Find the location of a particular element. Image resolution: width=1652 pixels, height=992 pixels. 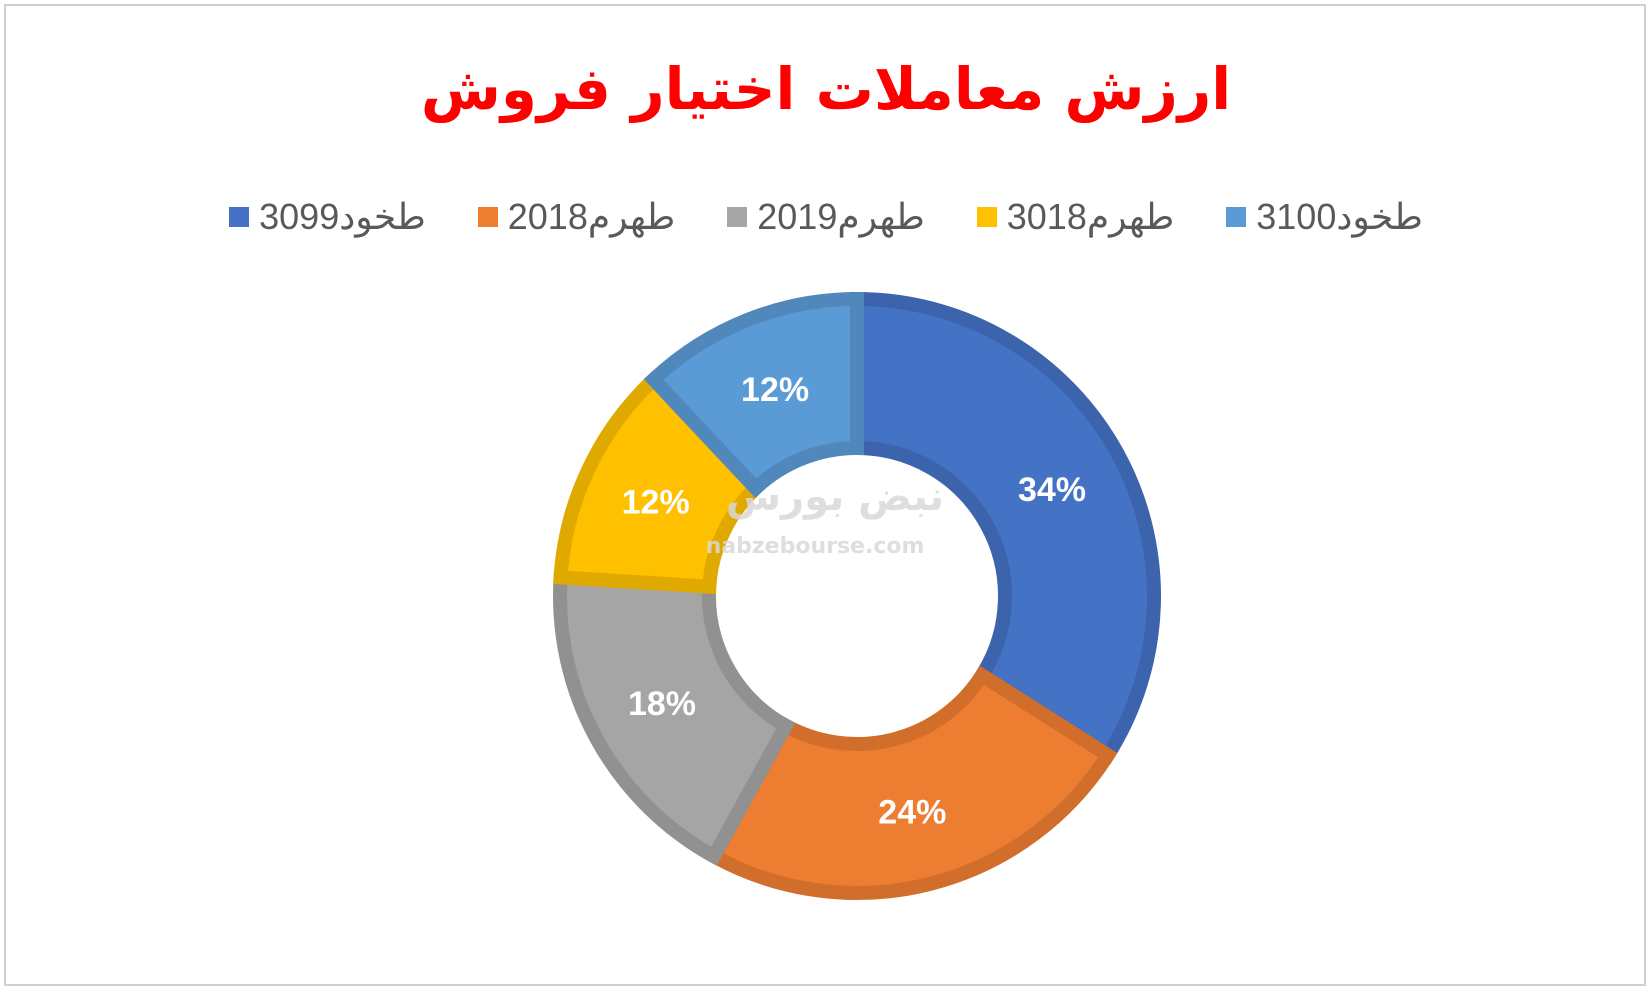

chart-title: ارزش معاملات اختیار فروش is located at coordinates (826, 89).